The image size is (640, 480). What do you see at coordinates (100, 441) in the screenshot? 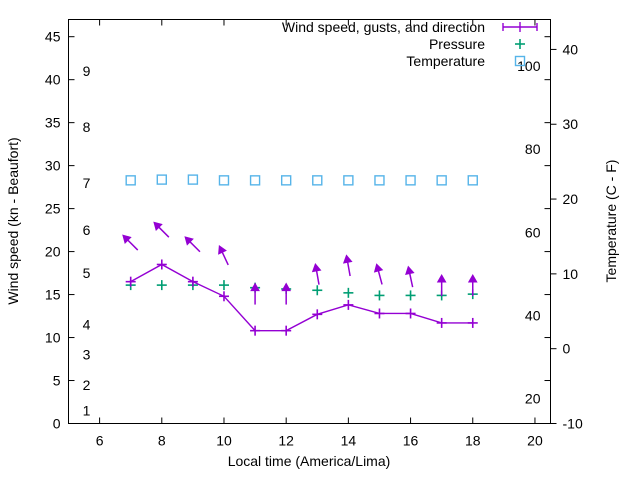
I see `x-tick-label: 6` at bounding box center [100, 441].